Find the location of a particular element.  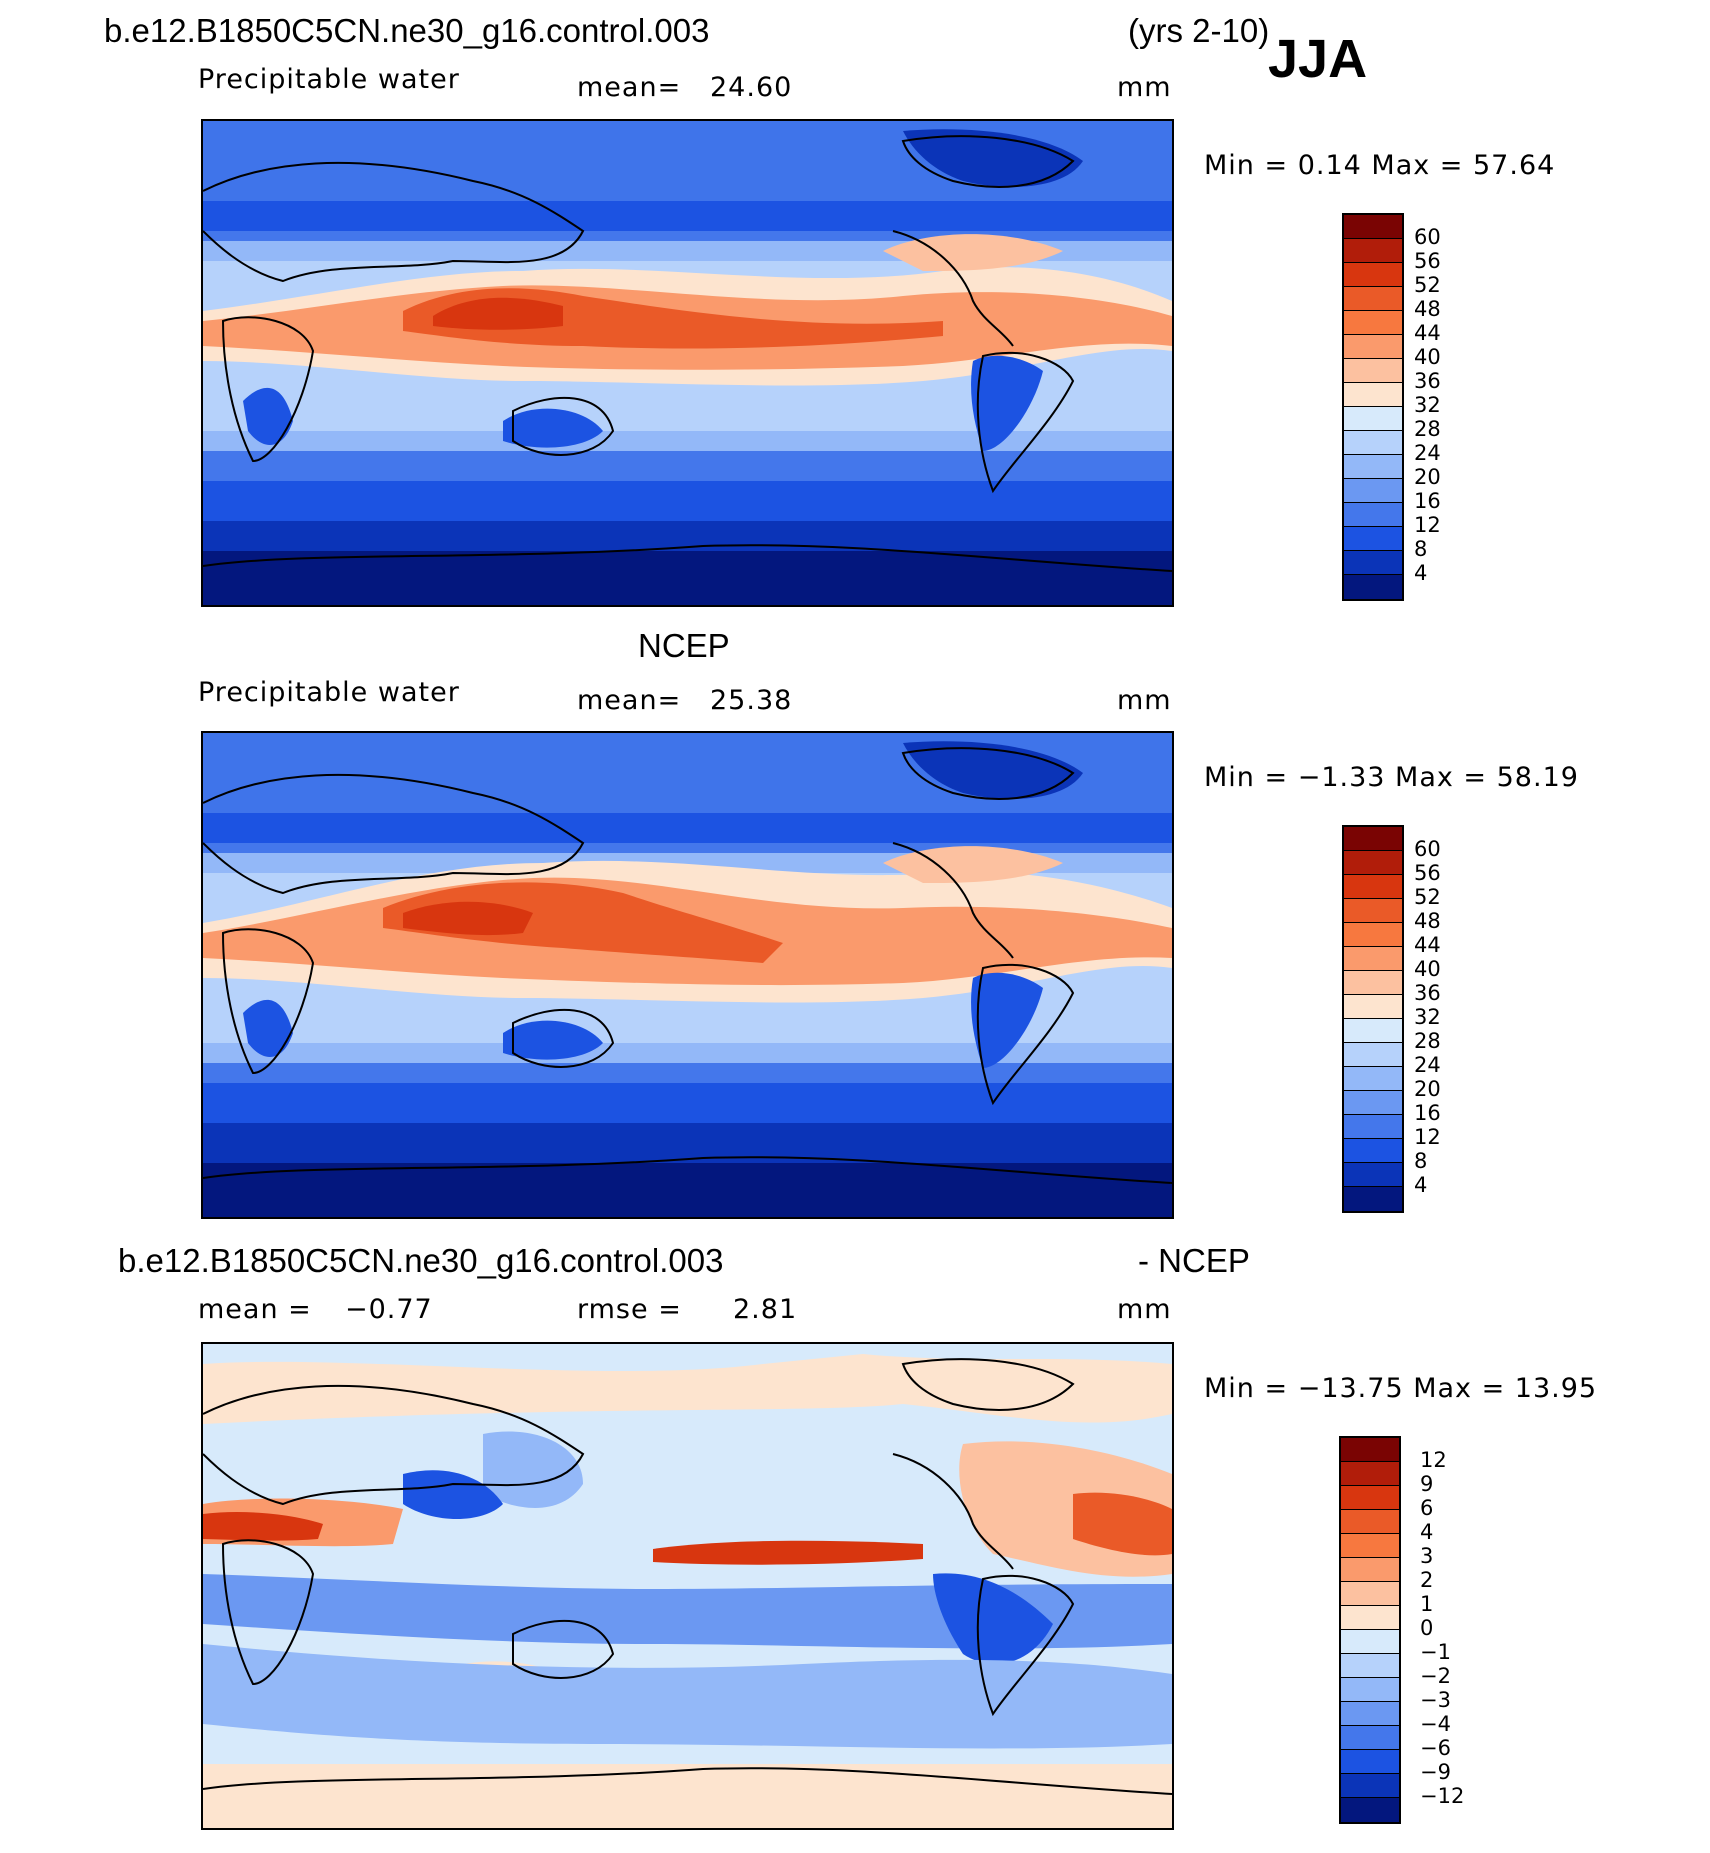

panel2-tick: 16 is located at coordinates (1427, 1113).